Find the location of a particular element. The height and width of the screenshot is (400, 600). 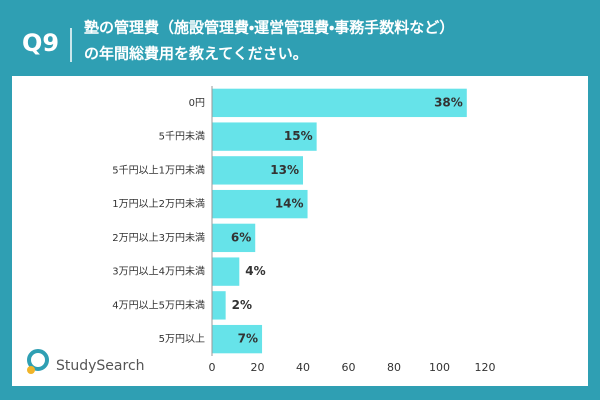

data-label: 13% is located at coordinates (284, 170).